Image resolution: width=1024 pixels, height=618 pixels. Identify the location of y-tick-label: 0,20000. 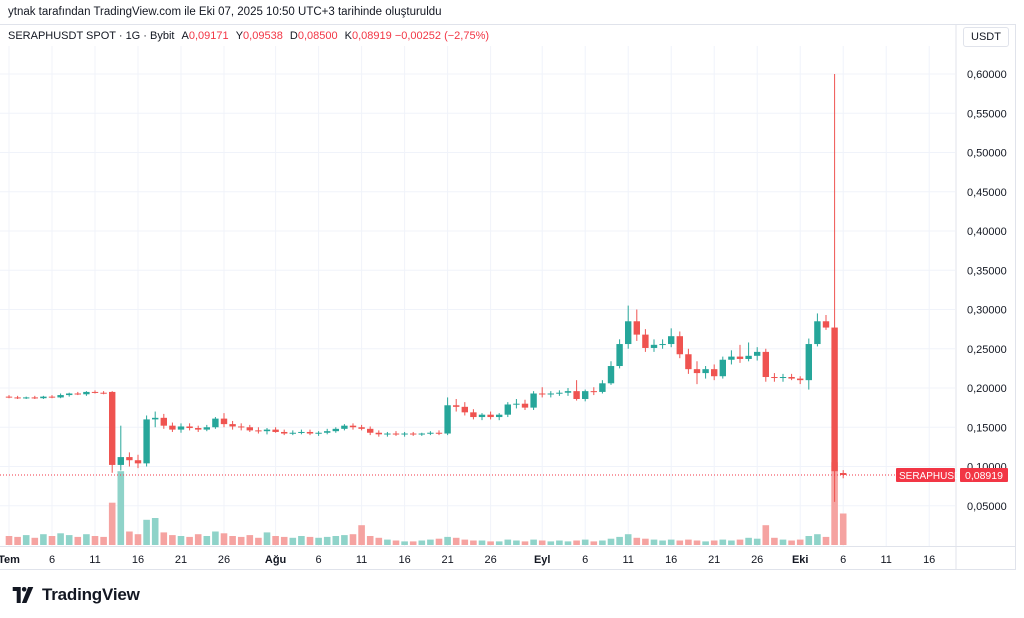
(987, 389).